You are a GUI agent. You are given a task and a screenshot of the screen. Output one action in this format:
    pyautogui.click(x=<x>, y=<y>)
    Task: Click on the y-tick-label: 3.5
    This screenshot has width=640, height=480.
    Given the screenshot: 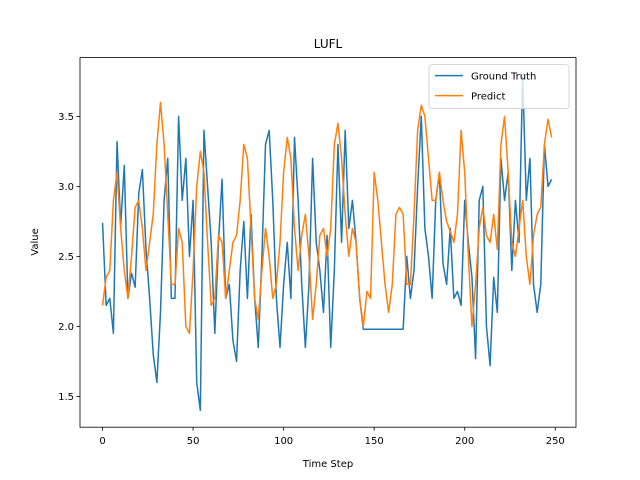 What is the action you would take?
    pyautogui.click(x=66, y=117)
    